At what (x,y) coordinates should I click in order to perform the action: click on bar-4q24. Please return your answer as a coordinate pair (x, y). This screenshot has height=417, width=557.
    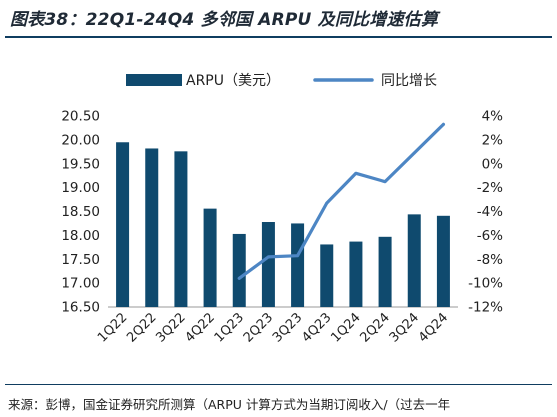
    Looking at the image, I should click on (443, 261).